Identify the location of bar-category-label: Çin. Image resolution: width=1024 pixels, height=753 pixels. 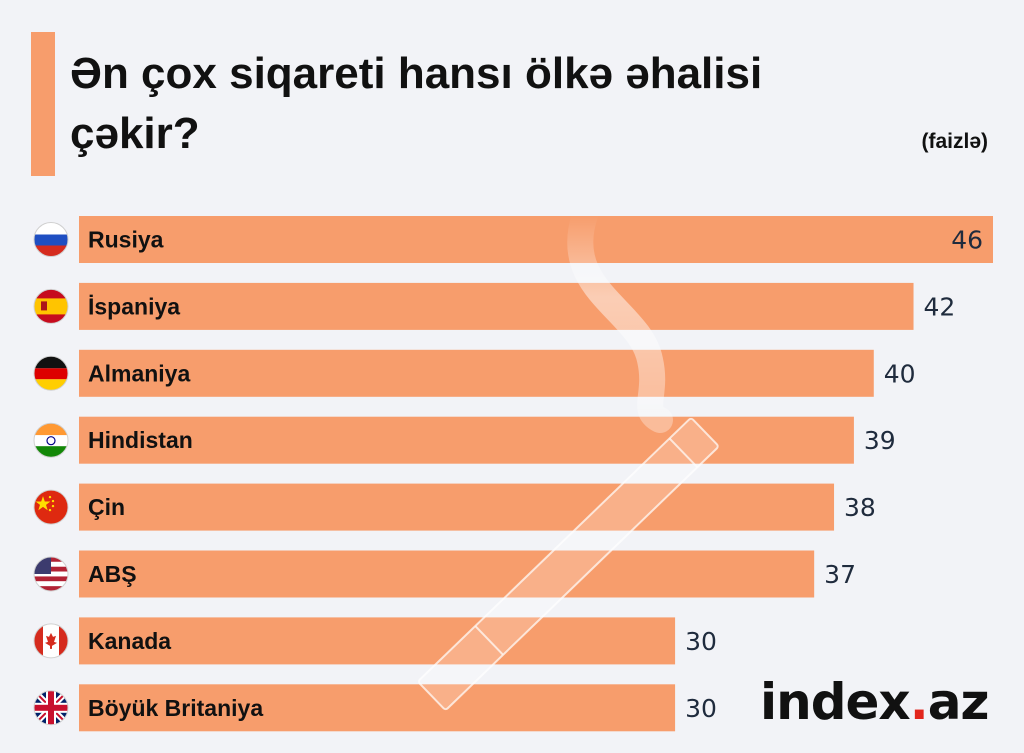
(106, 507).